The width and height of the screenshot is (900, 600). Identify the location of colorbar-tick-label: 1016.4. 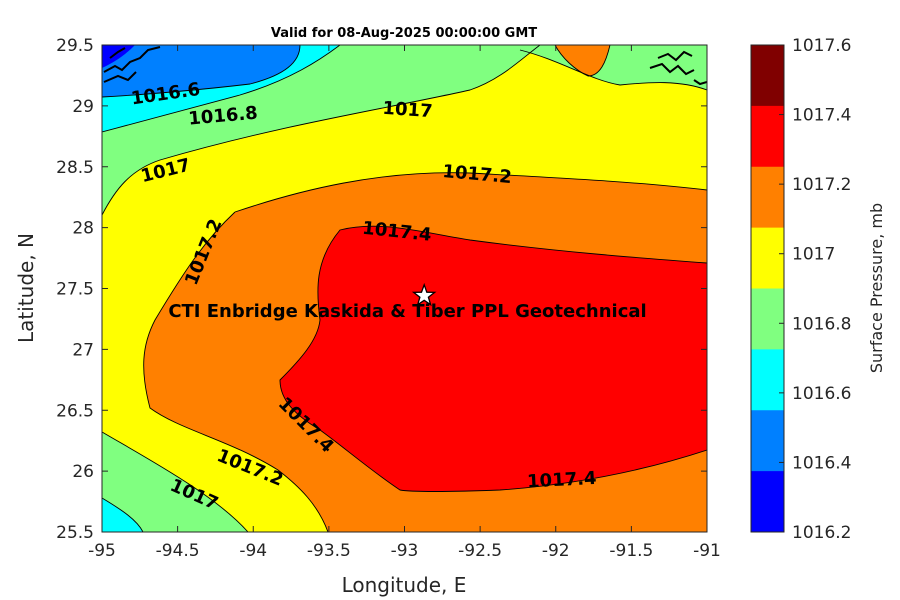
(821, 463).